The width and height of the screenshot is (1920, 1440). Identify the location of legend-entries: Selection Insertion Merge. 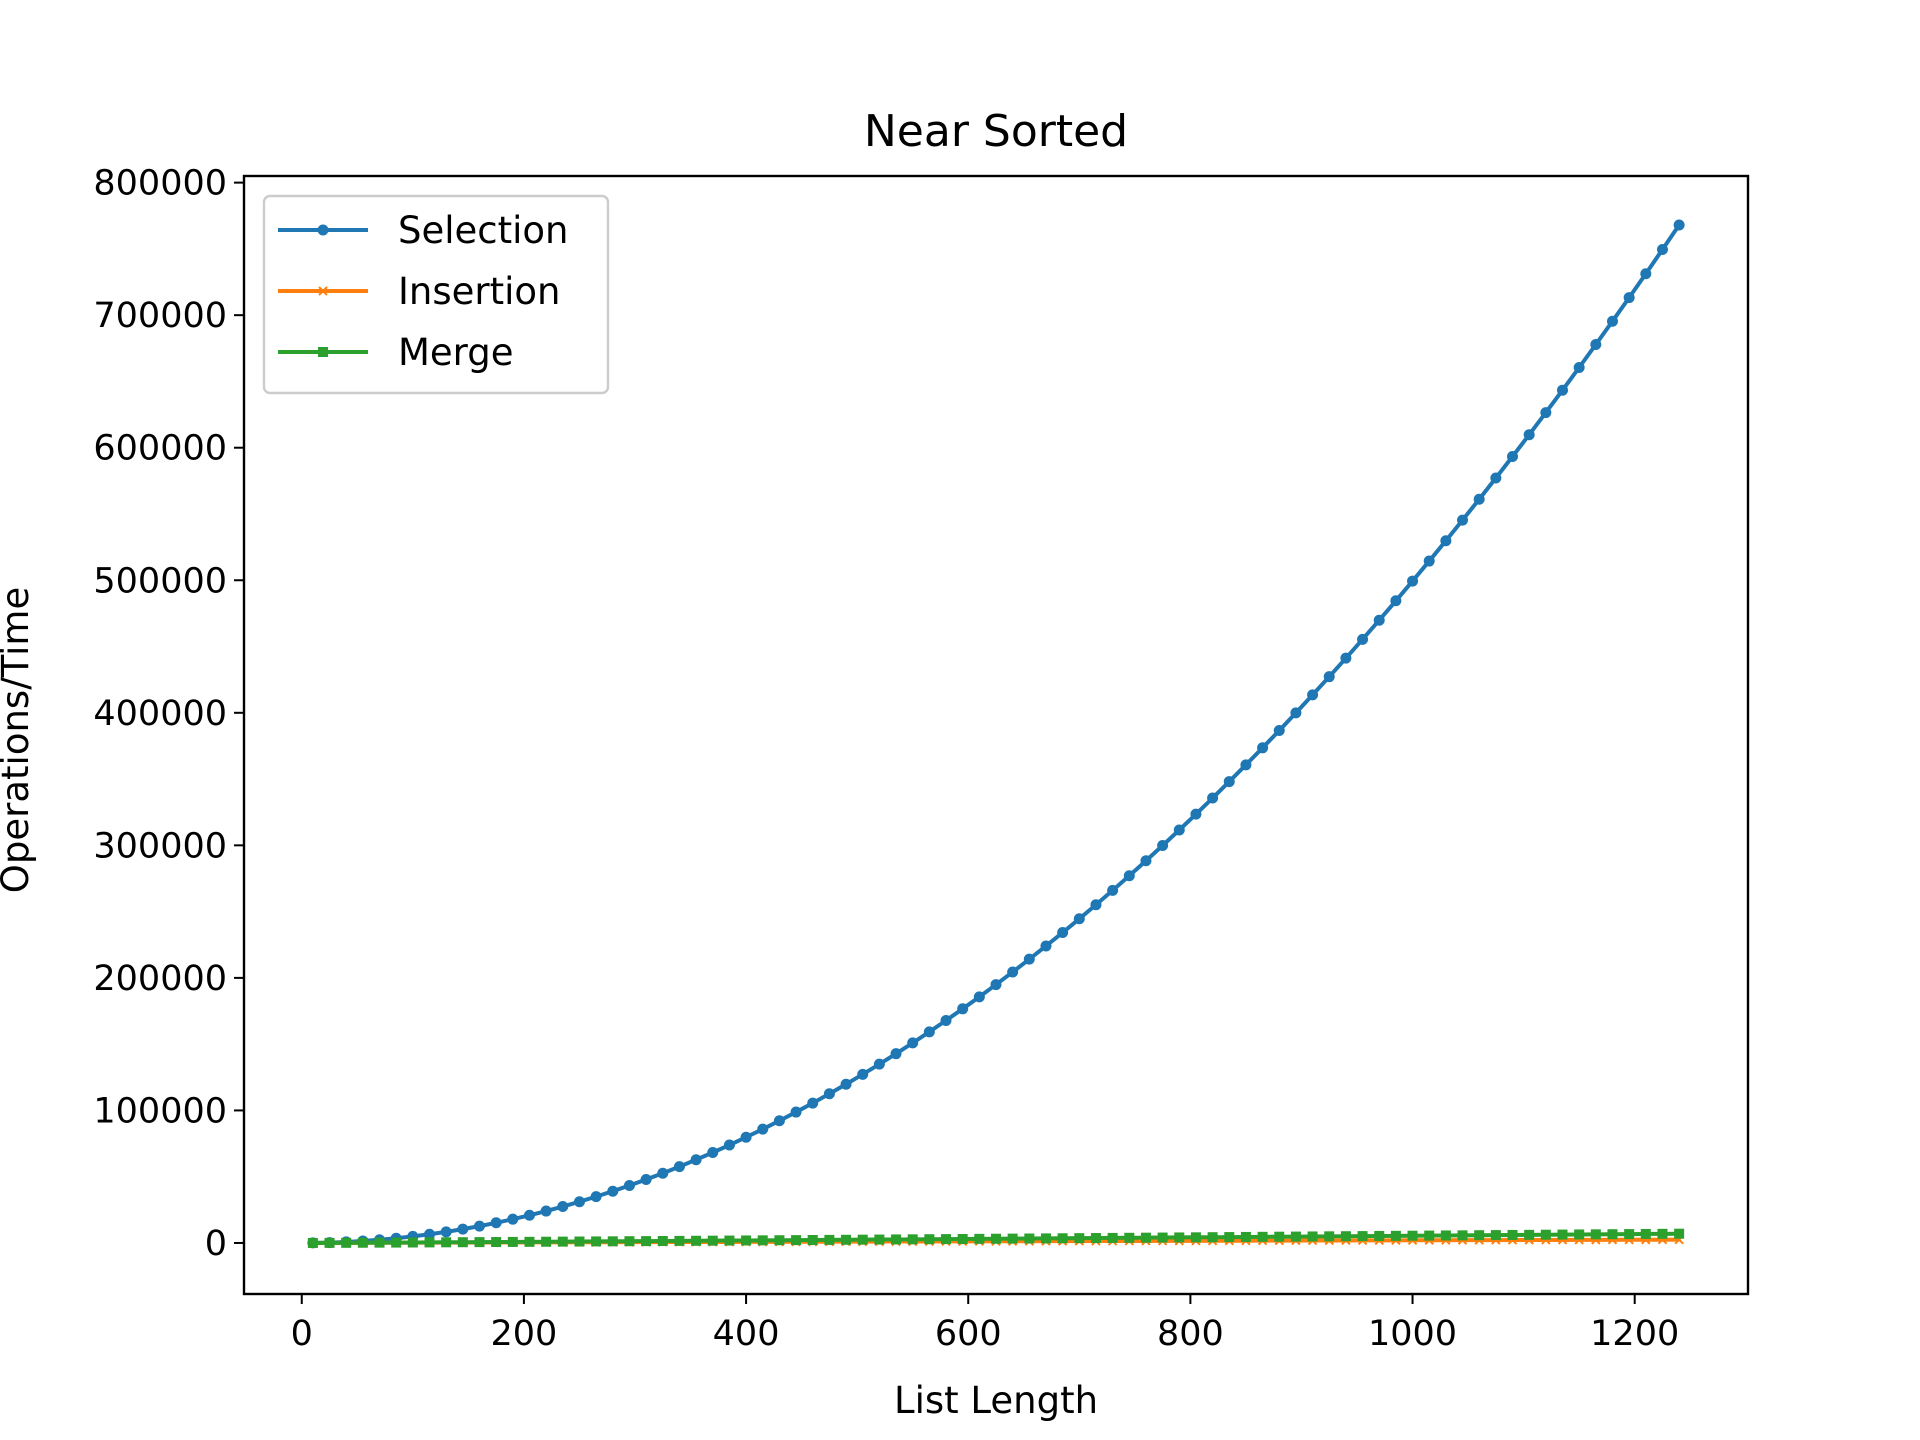
(423, 291).